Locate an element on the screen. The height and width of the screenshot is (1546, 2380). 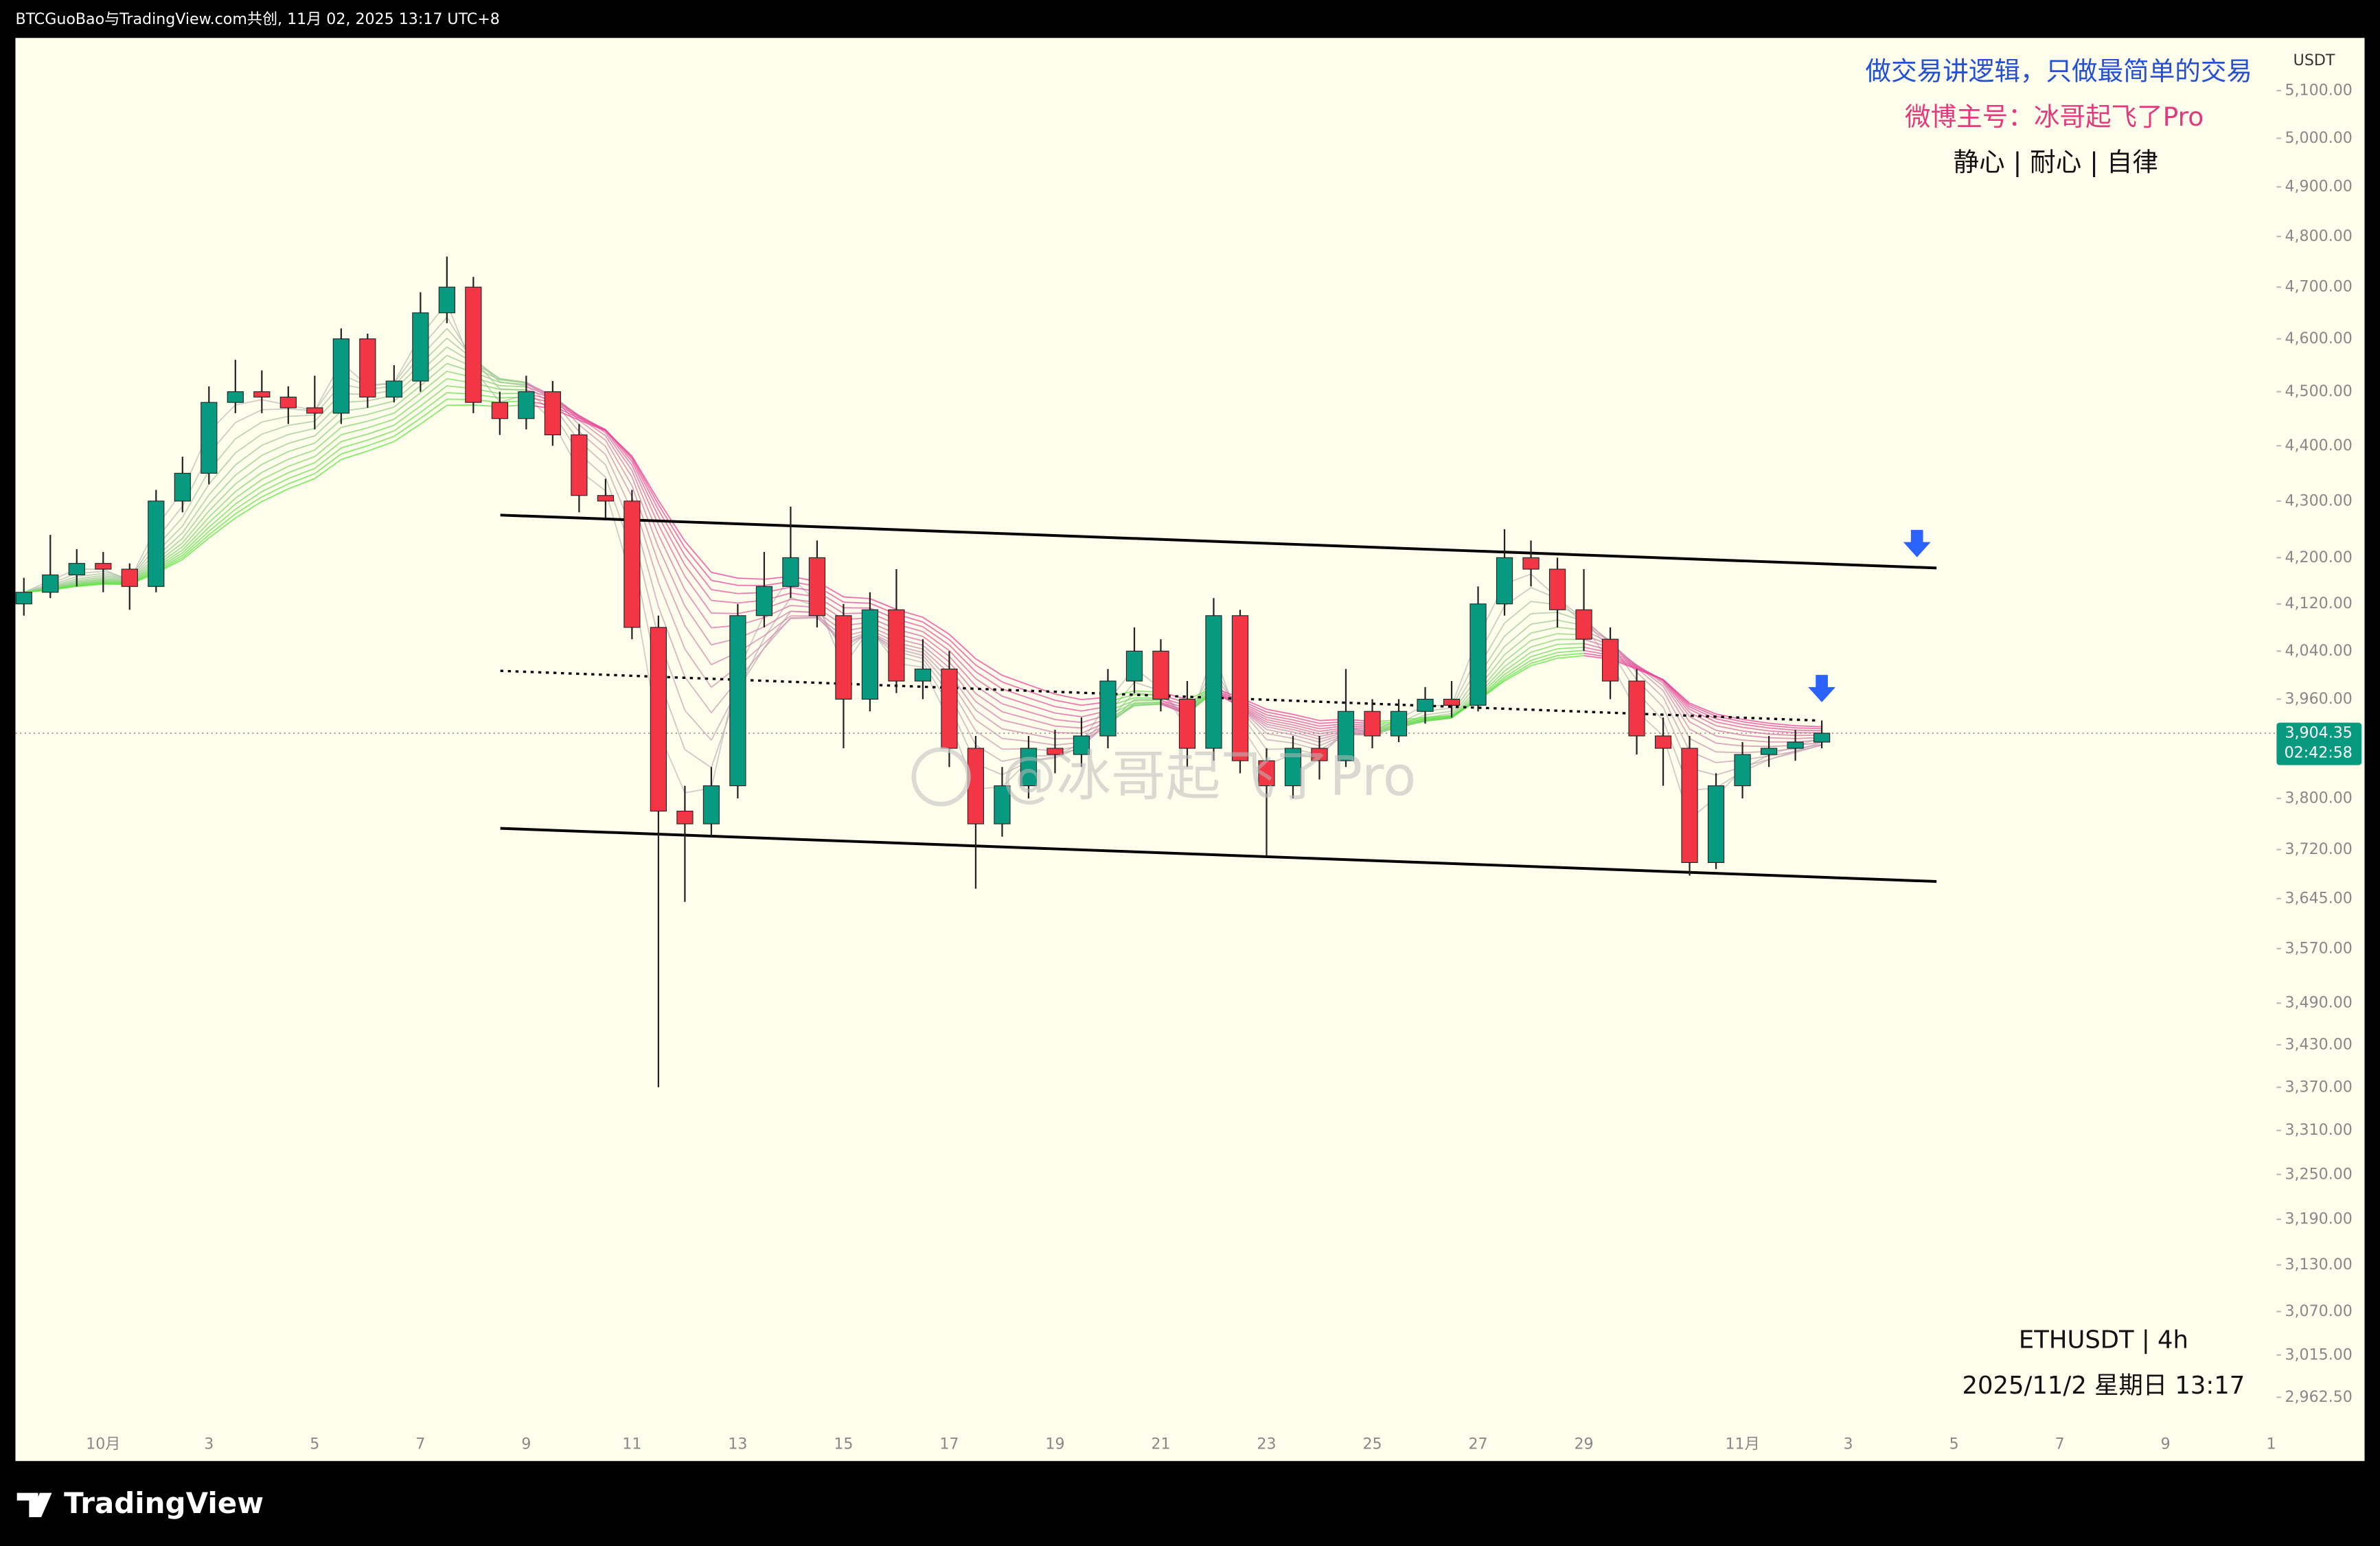
y-tick-label: 3,960.00 is located at coordinates (2318, 699).